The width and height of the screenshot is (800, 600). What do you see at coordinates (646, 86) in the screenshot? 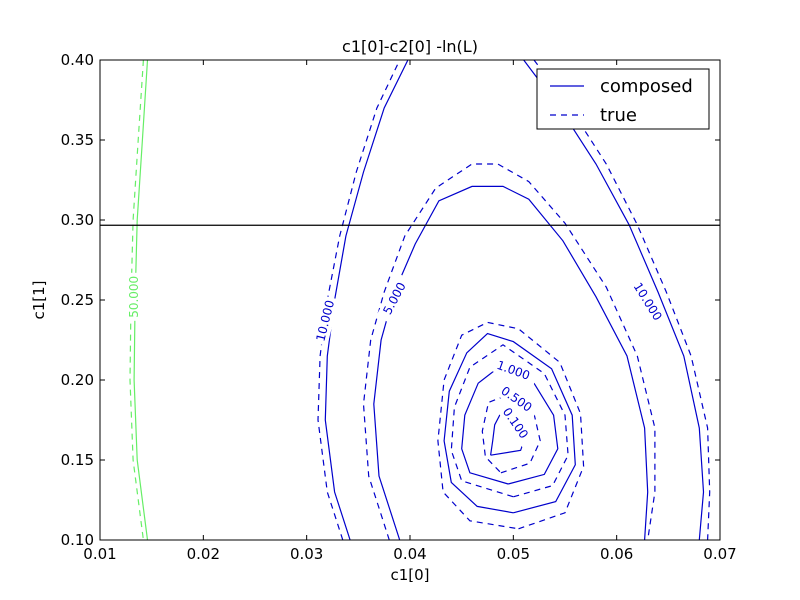
I see `legend-label-composed: composed` at bounding box center [646, 86].